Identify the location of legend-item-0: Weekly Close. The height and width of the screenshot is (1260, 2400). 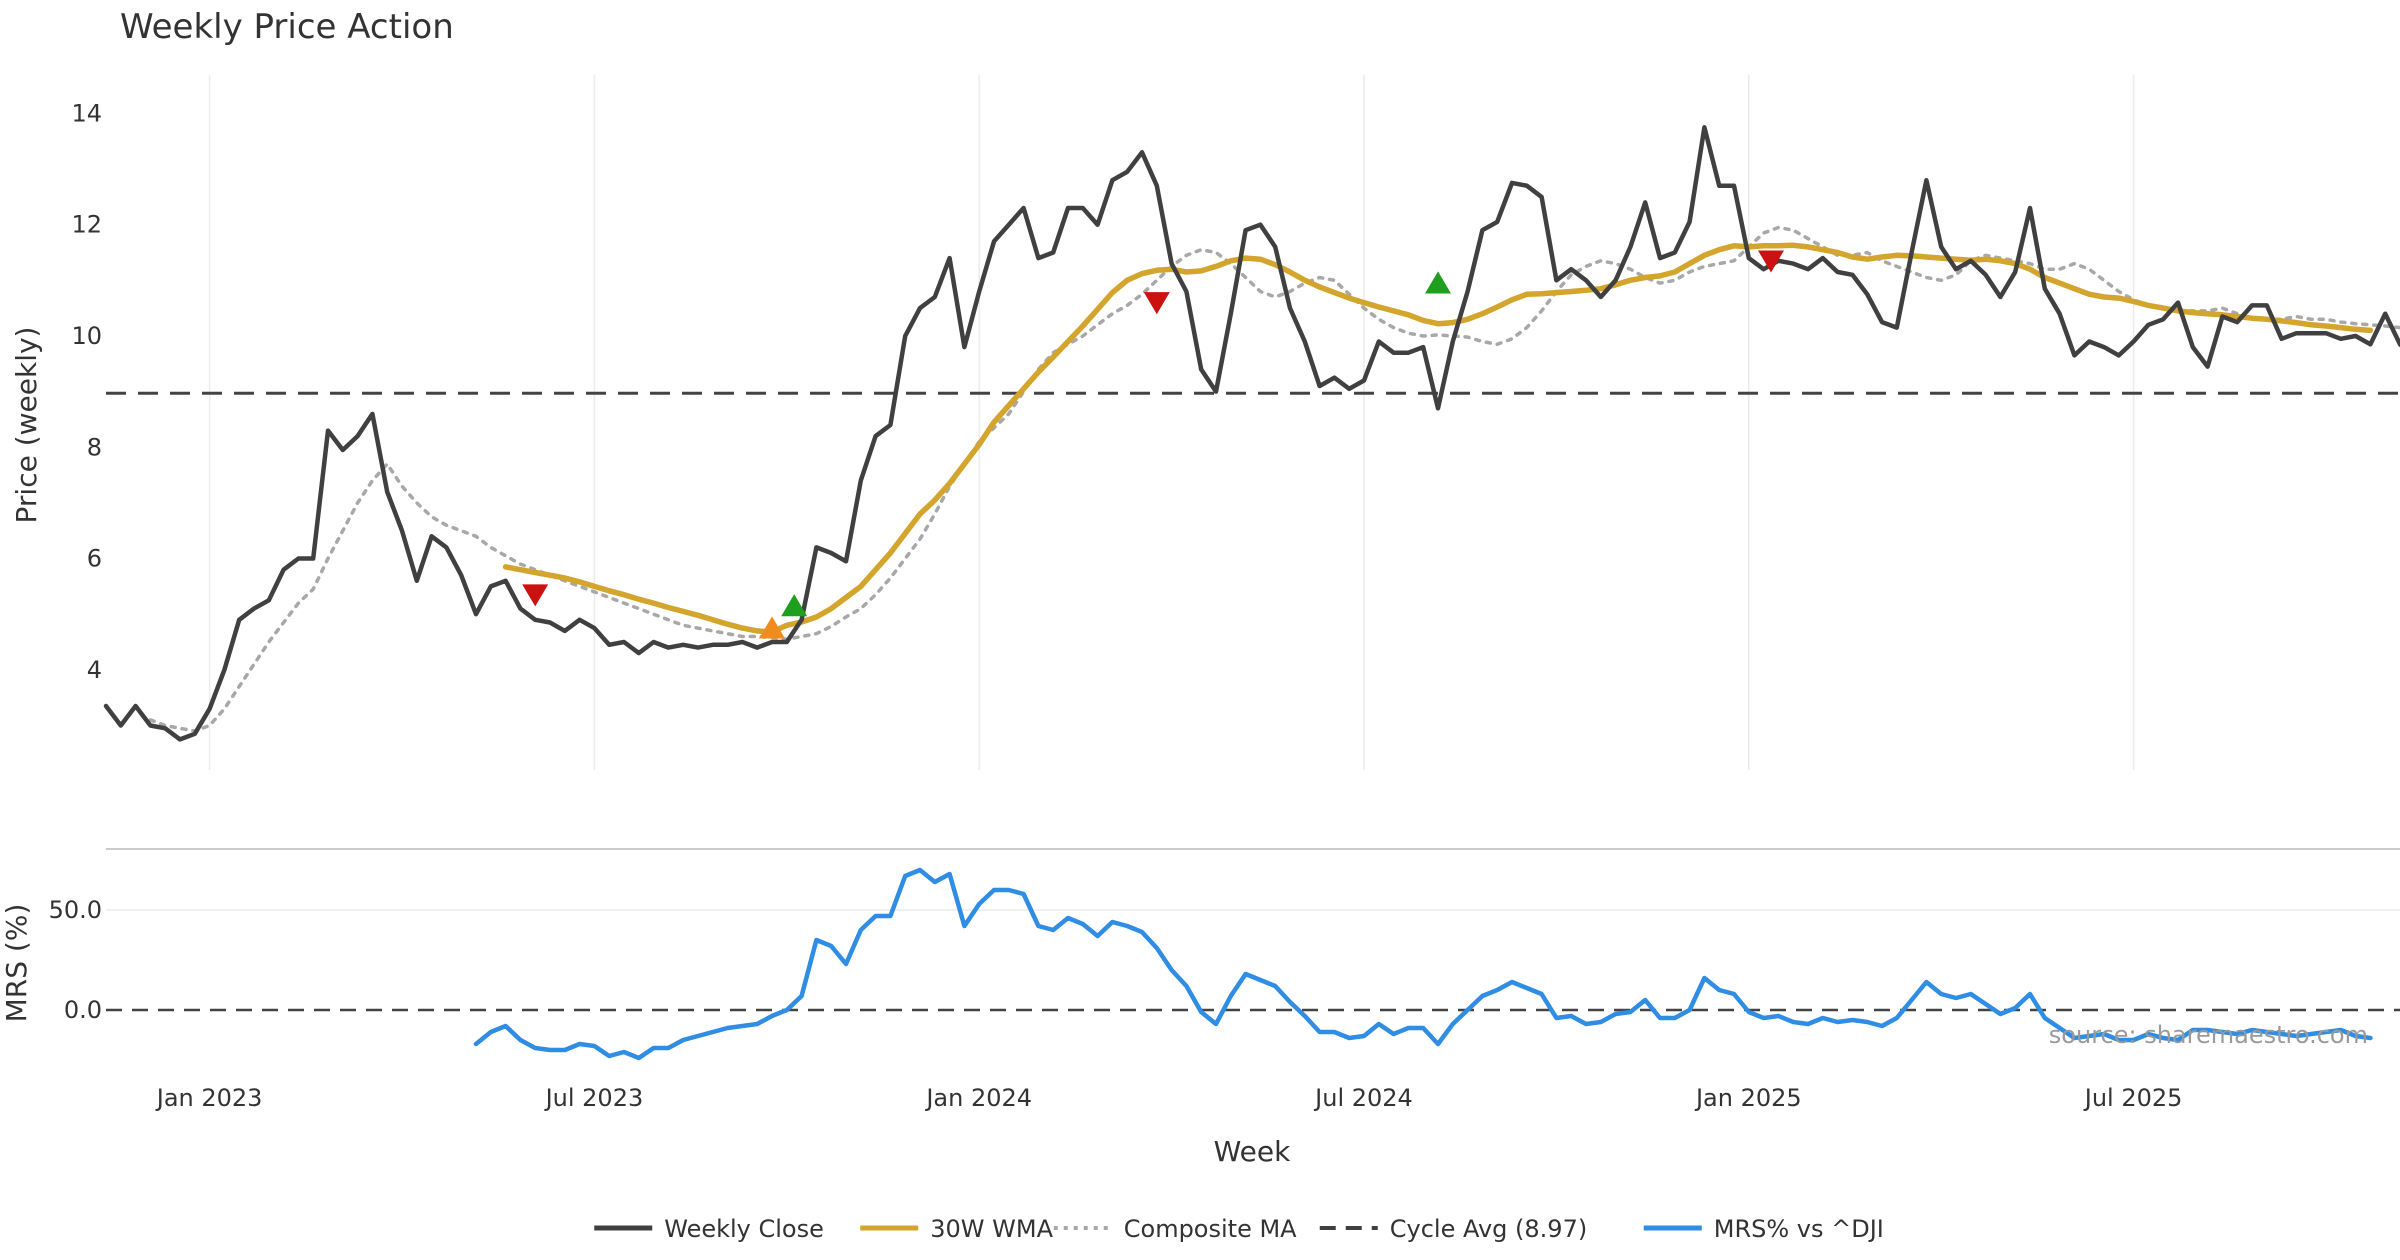
(709, 1229).